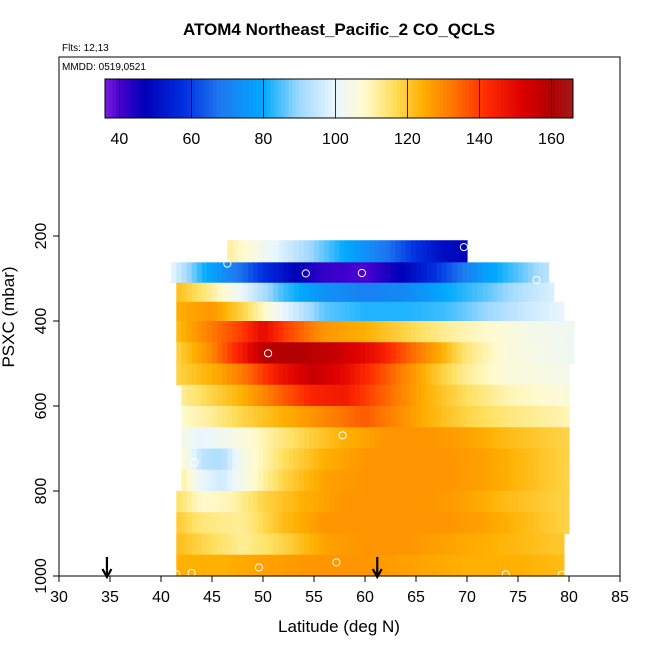  I want to click on colorbar-tick-label: 160, so click(551, 139).